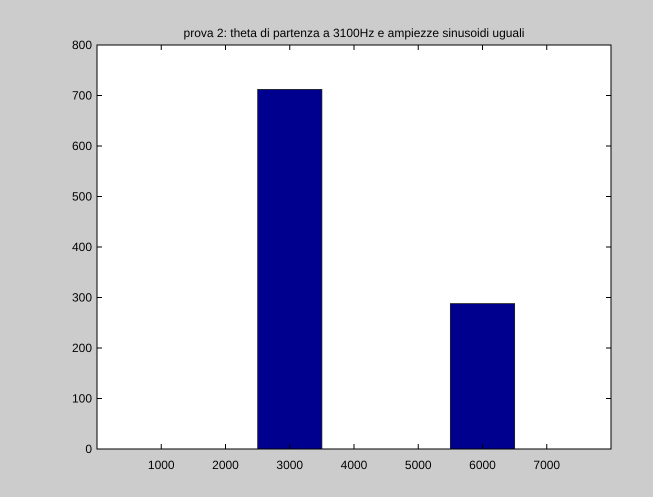 The height and width of the screenshot is (497, 653). What do you see at coordinates (82, 45) in the screenshot?
I see `y-tick-label: 800` at bounding box center [82, 45].